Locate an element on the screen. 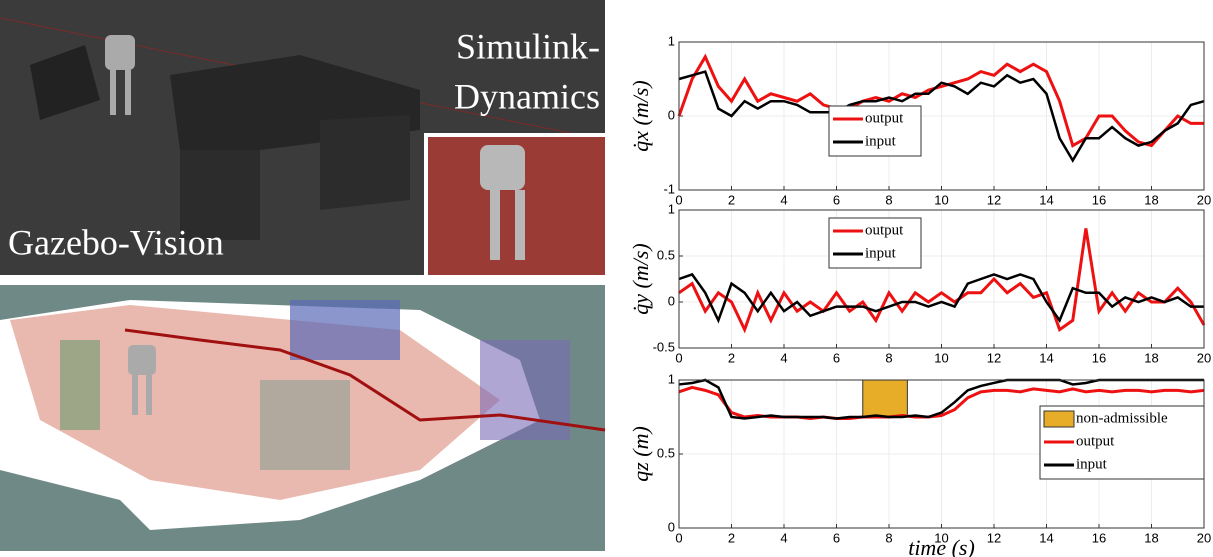  sim-label: Simulink- is located at coordinates (528, 46).